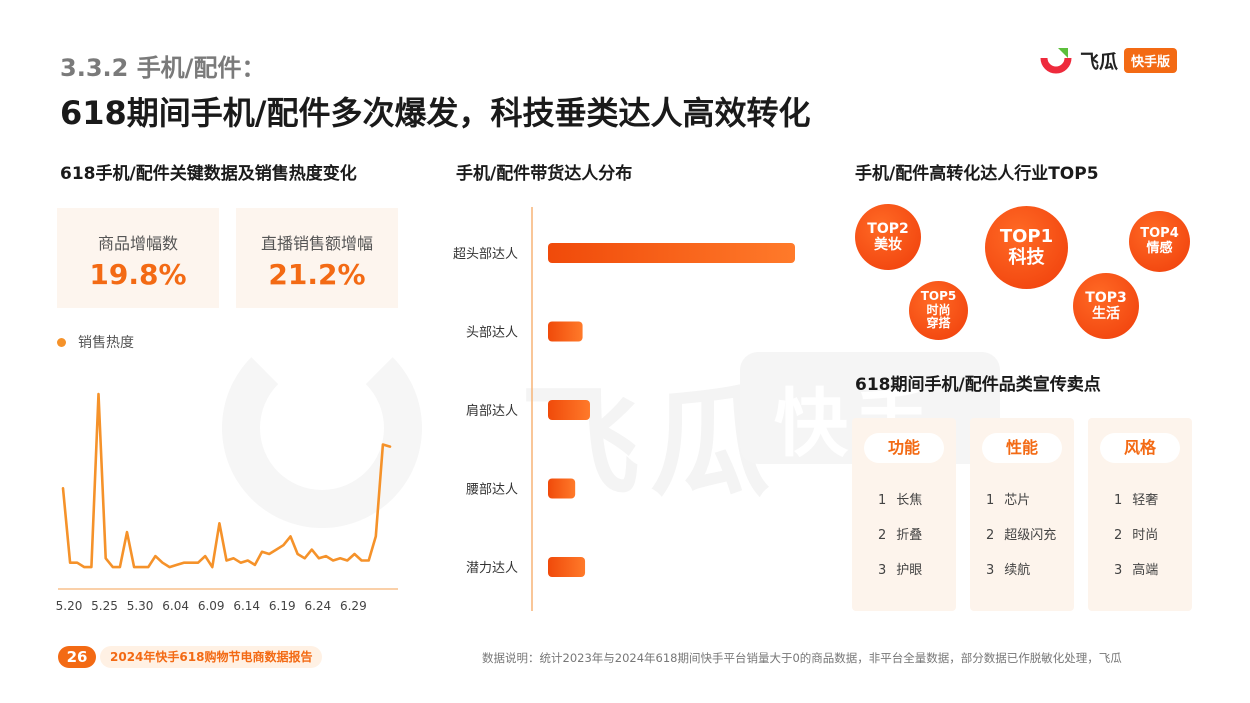 This screenshot has height=703, width=1250. I want to click on x-tick-label: 6.04, so click(175, 606).